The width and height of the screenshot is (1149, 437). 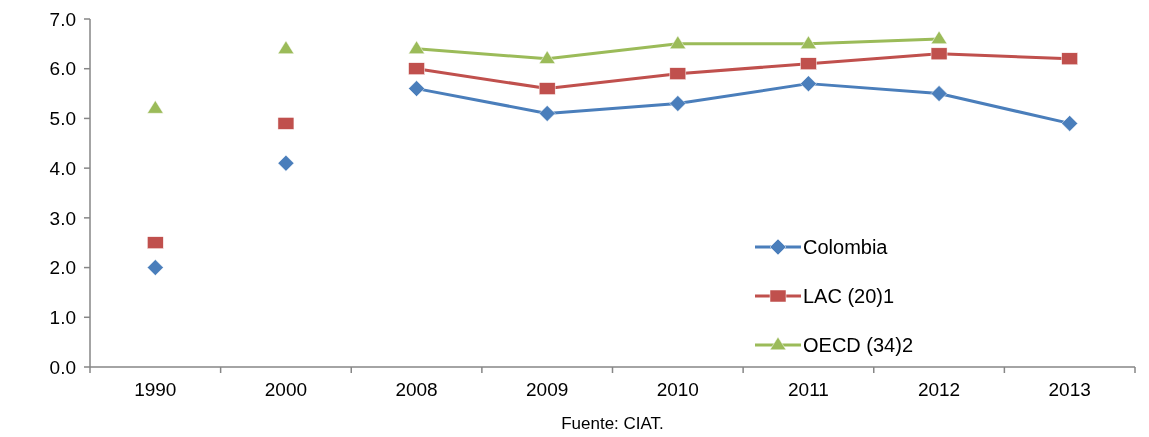 I want to click on x-tick-label: 2008, so click(x=416, y=389).